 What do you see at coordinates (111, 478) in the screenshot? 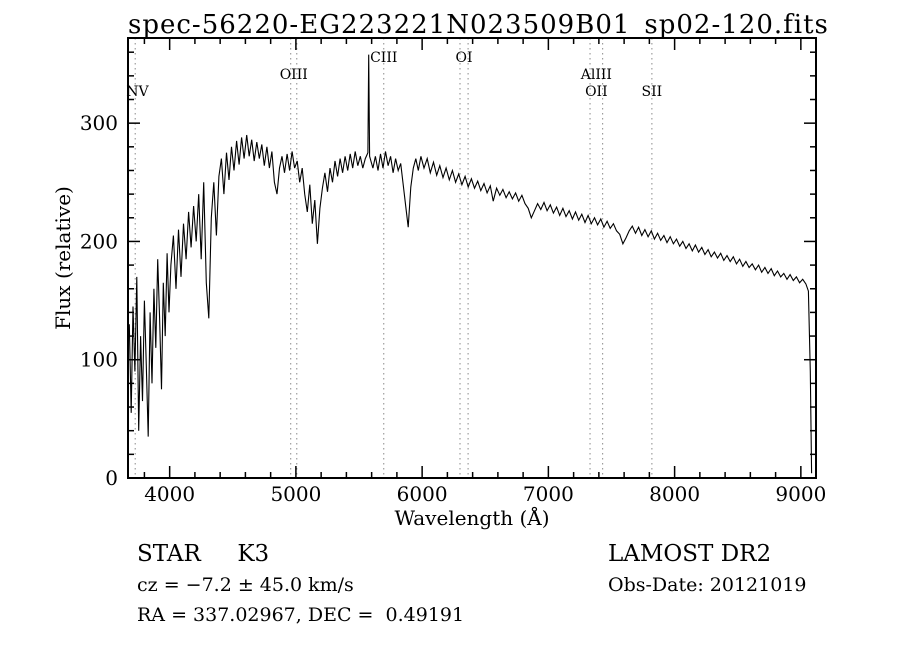
I see `y-tick-label: 0` at bounding box center [111, 478].